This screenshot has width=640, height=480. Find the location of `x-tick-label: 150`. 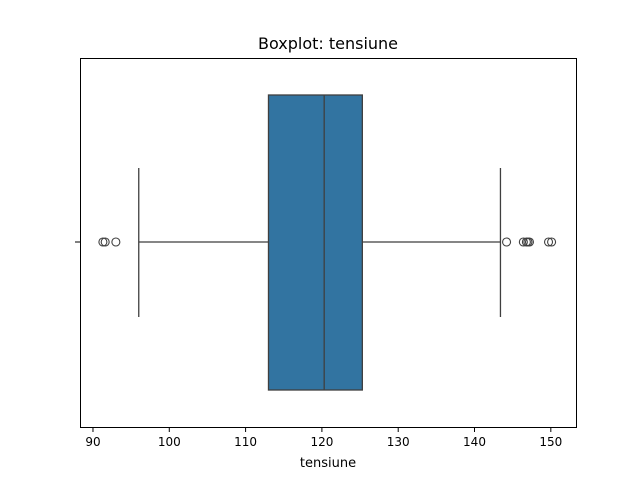

x-tick-label: 150 is located at coordinates (550, 442).